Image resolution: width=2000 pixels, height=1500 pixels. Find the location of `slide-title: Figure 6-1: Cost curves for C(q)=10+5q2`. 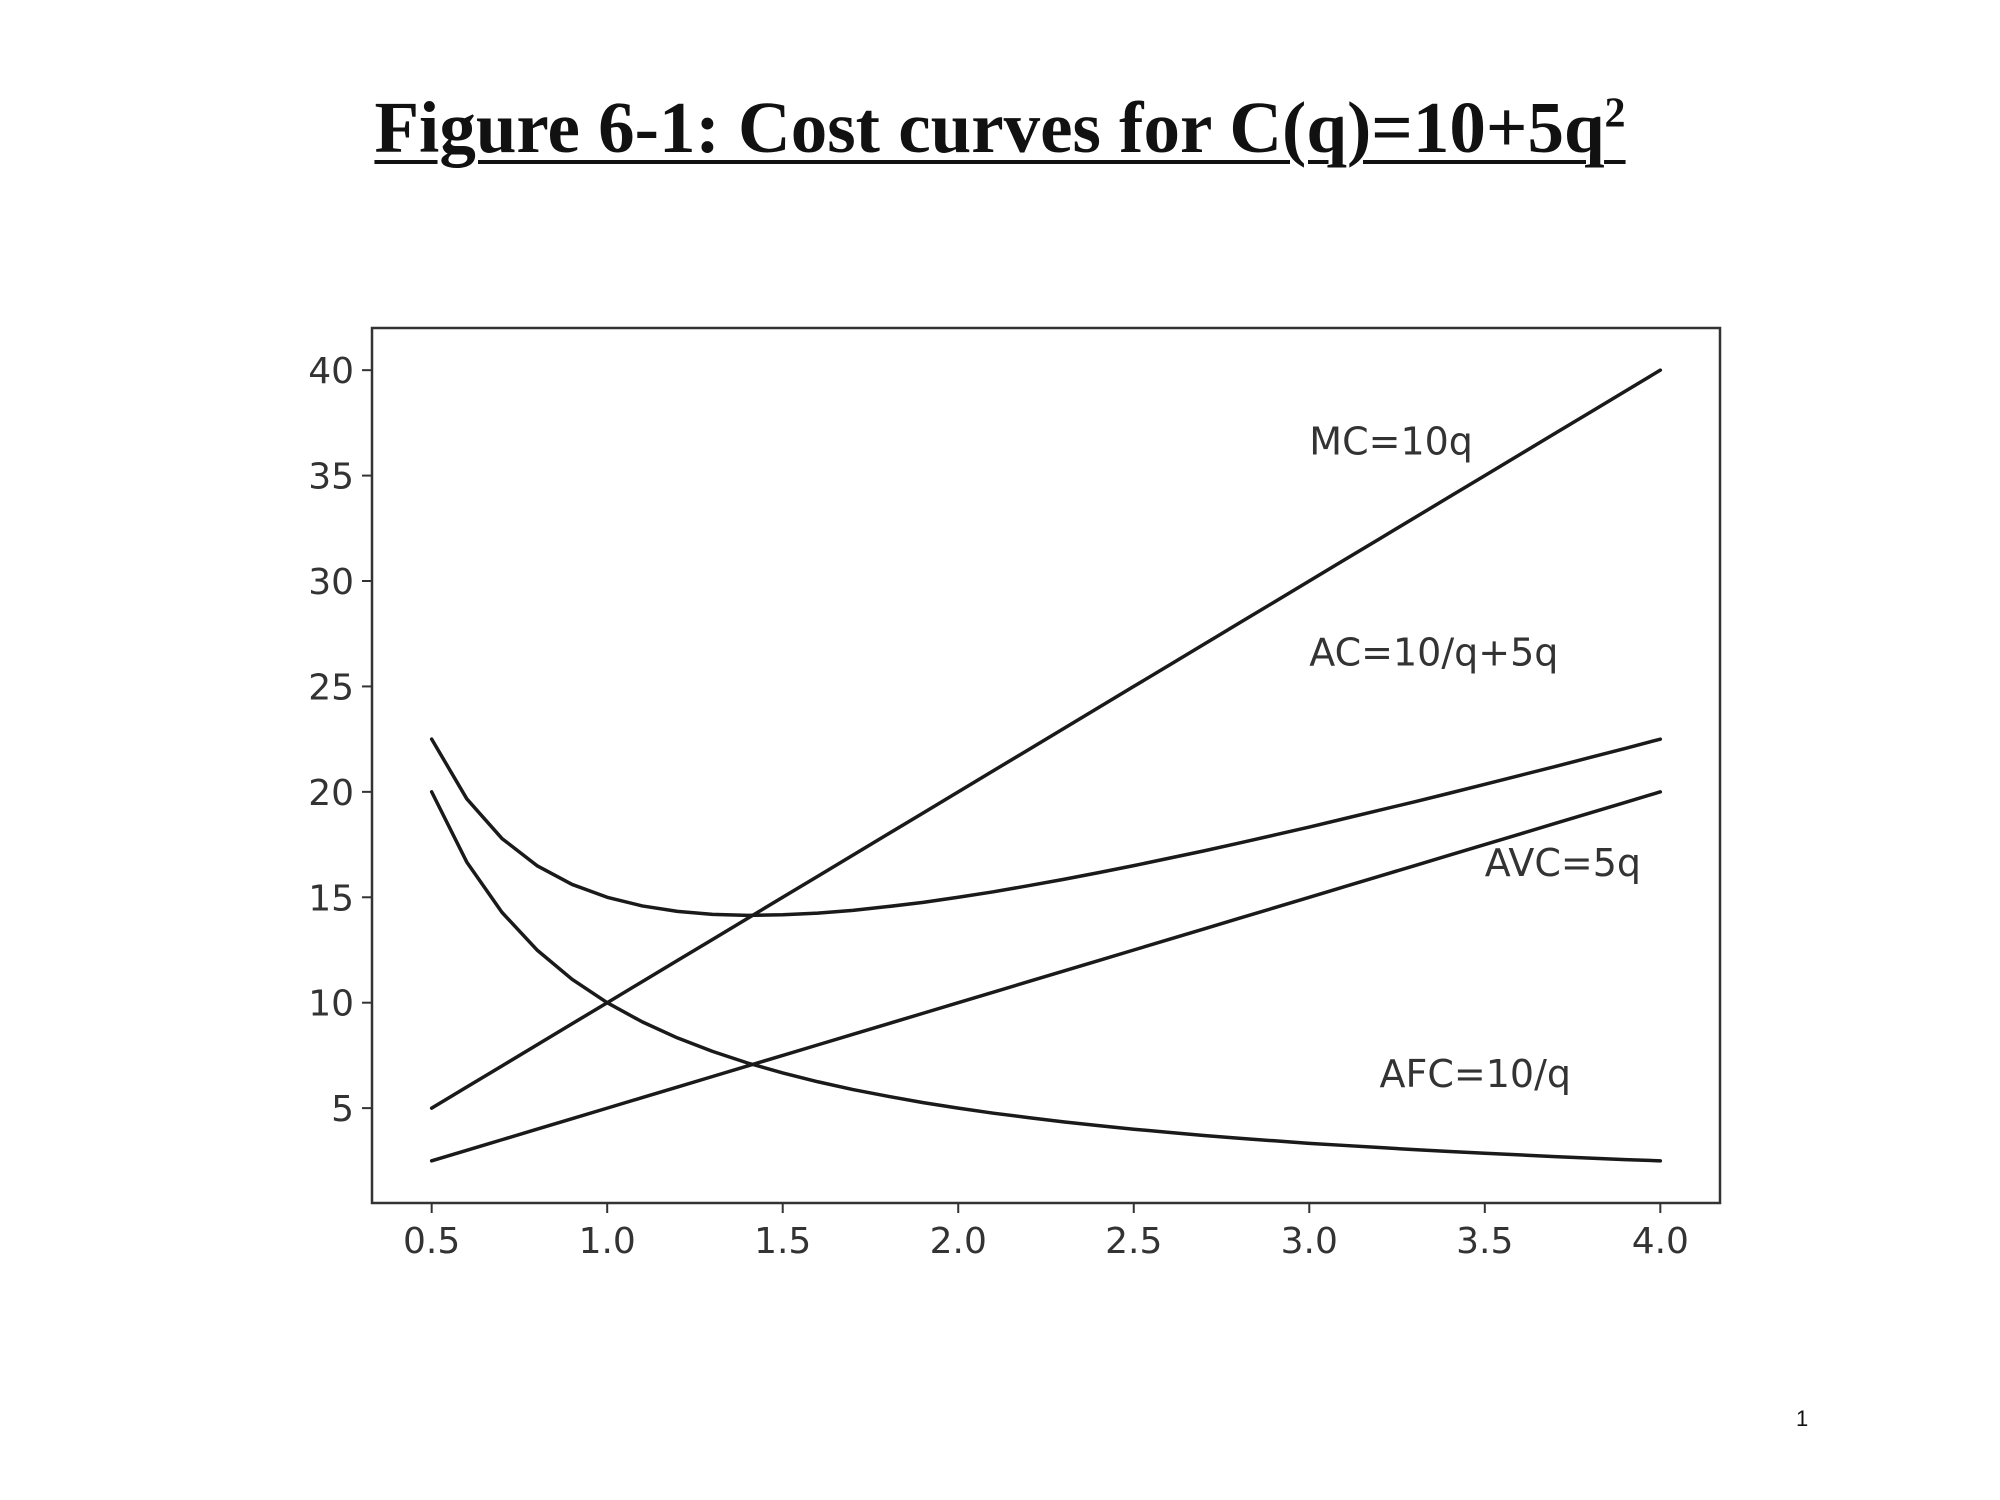

slide-title: Figure 6-1: Cost curves for C(q)=10+5q2 is located at coordinates (1000, 127).